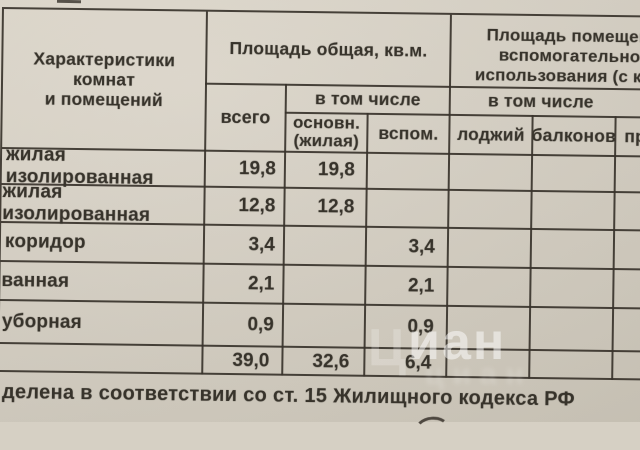 The image size is (640, 450). What do you see at coordinates (257, 206) in the screenshot?
I see `cell-total: 12,8` at bounding box center [257, 206].